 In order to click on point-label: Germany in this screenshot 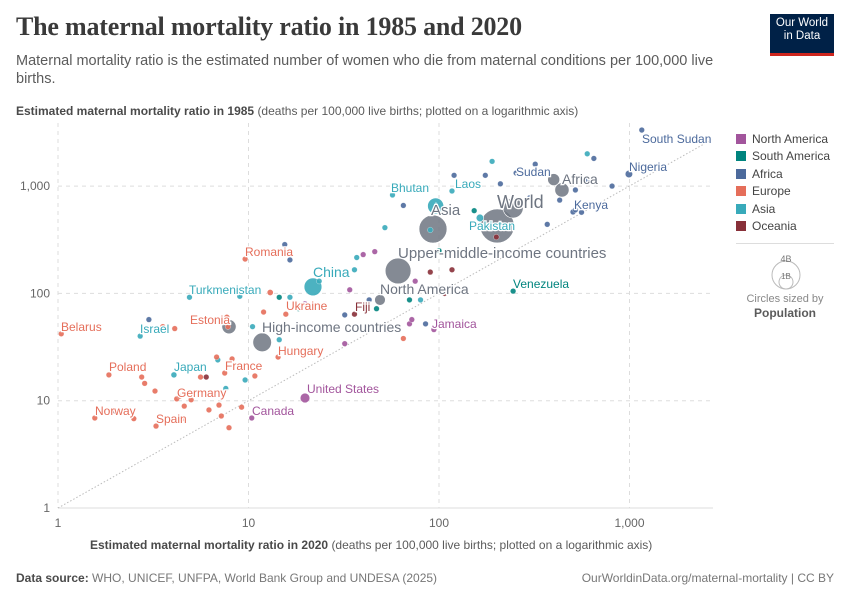, I will do `click(201, 393)`.